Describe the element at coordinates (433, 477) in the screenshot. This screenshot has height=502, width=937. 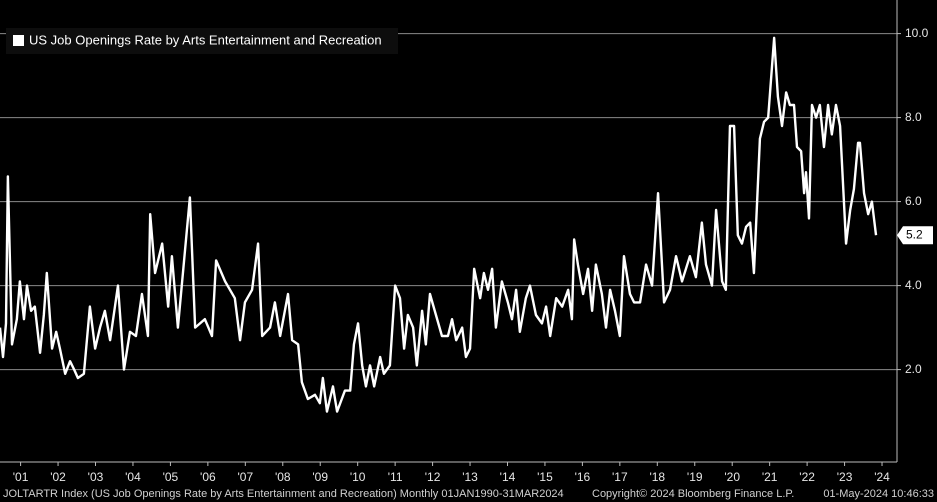
I see `x-tick-label: '12` at that location.